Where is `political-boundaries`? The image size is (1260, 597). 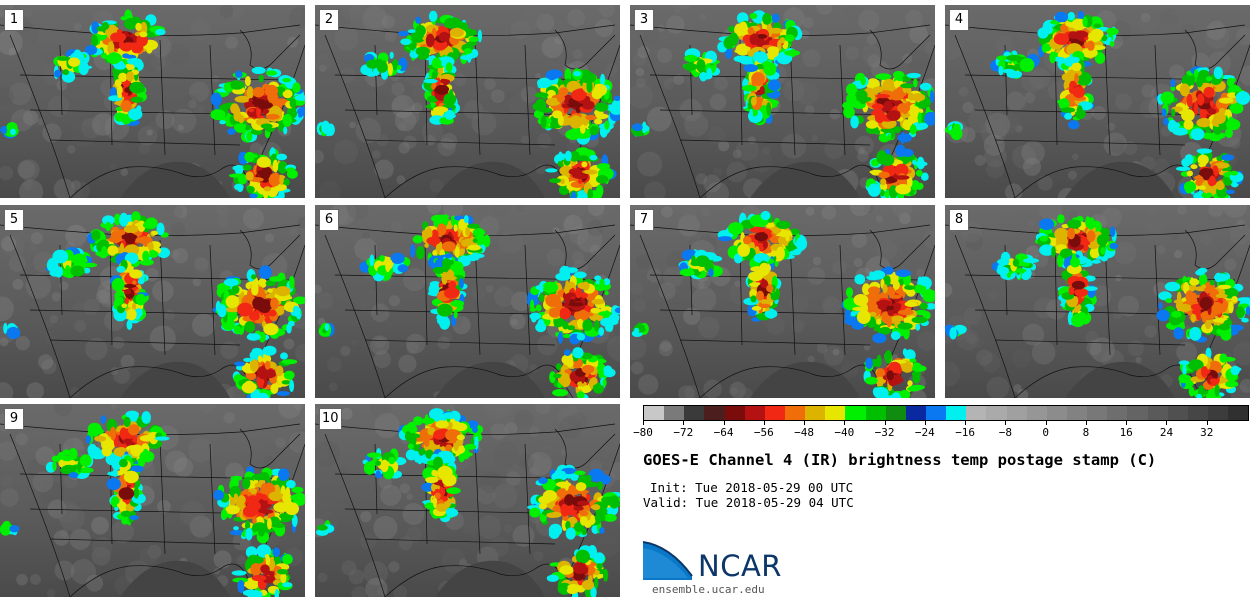
political-boundaries is located at coordinates (782, 311).